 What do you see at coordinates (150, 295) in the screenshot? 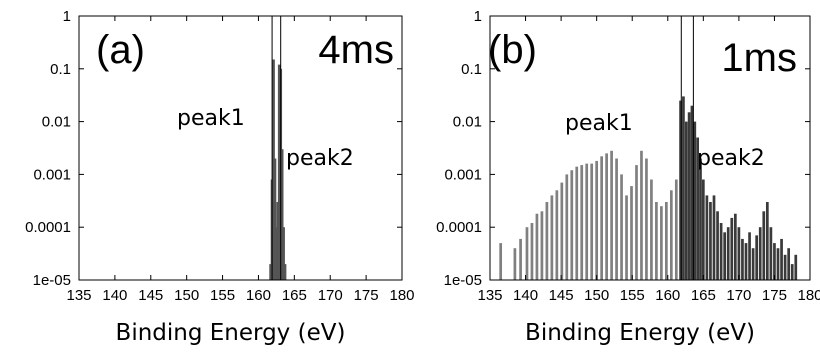
I see `x-tick-label: 145` at bounding box center [150, 295].